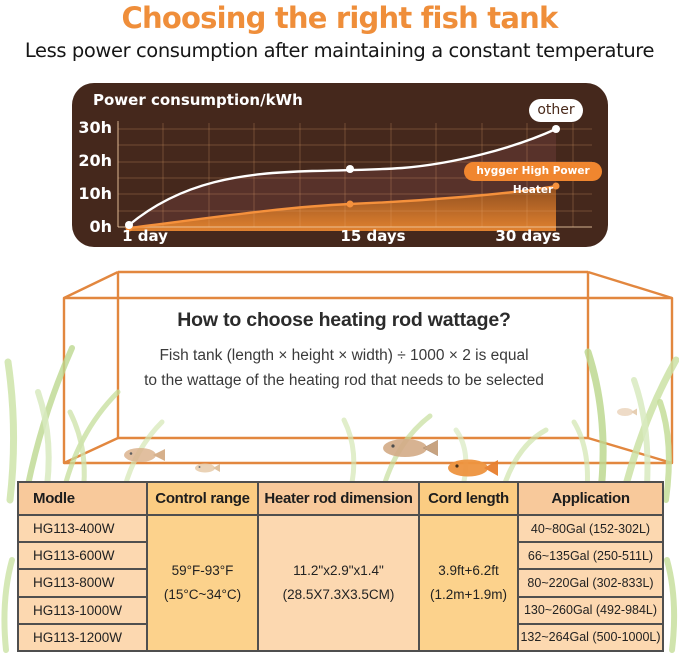 This screenshot has width=679, height=658. Describe the element at coordinates (340, 556) in the screenshot. I see `table-row: HG113-600W 66~135Gal (250-511L)` at that location.